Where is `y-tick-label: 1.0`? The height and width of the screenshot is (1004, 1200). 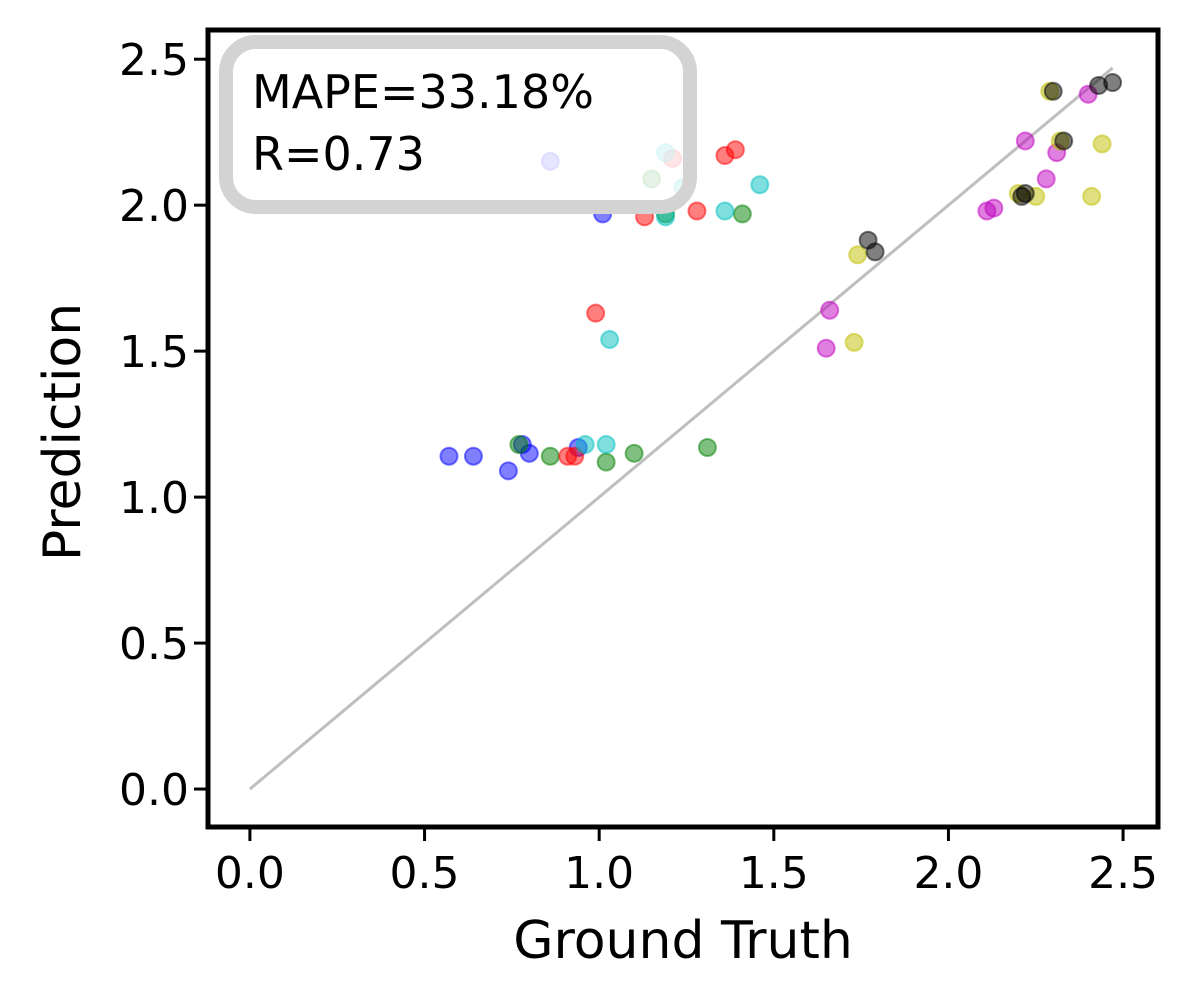
y-tick-label: 1.0 is located at coordinates (154, 498).